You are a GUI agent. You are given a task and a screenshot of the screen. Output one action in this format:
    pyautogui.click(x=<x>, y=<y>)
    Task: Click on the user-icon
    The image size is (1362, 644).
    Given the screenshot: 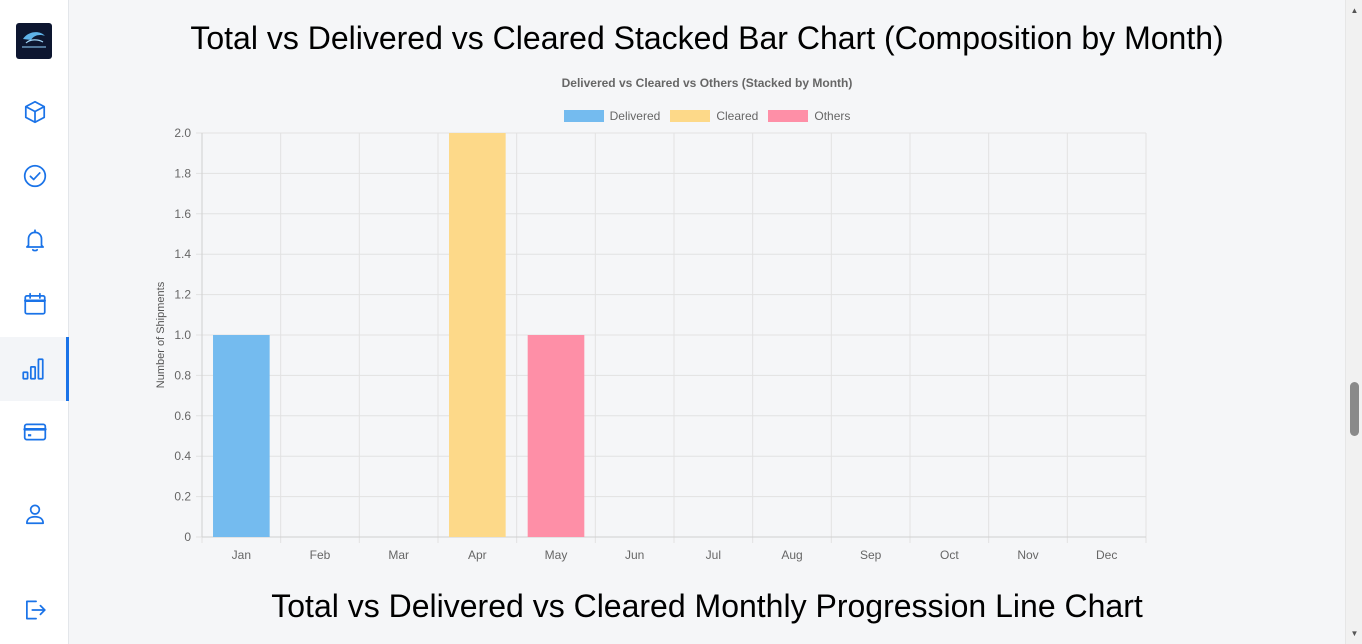 What is the action you would take?
    pyautogui.click(x=34, y=514)
    